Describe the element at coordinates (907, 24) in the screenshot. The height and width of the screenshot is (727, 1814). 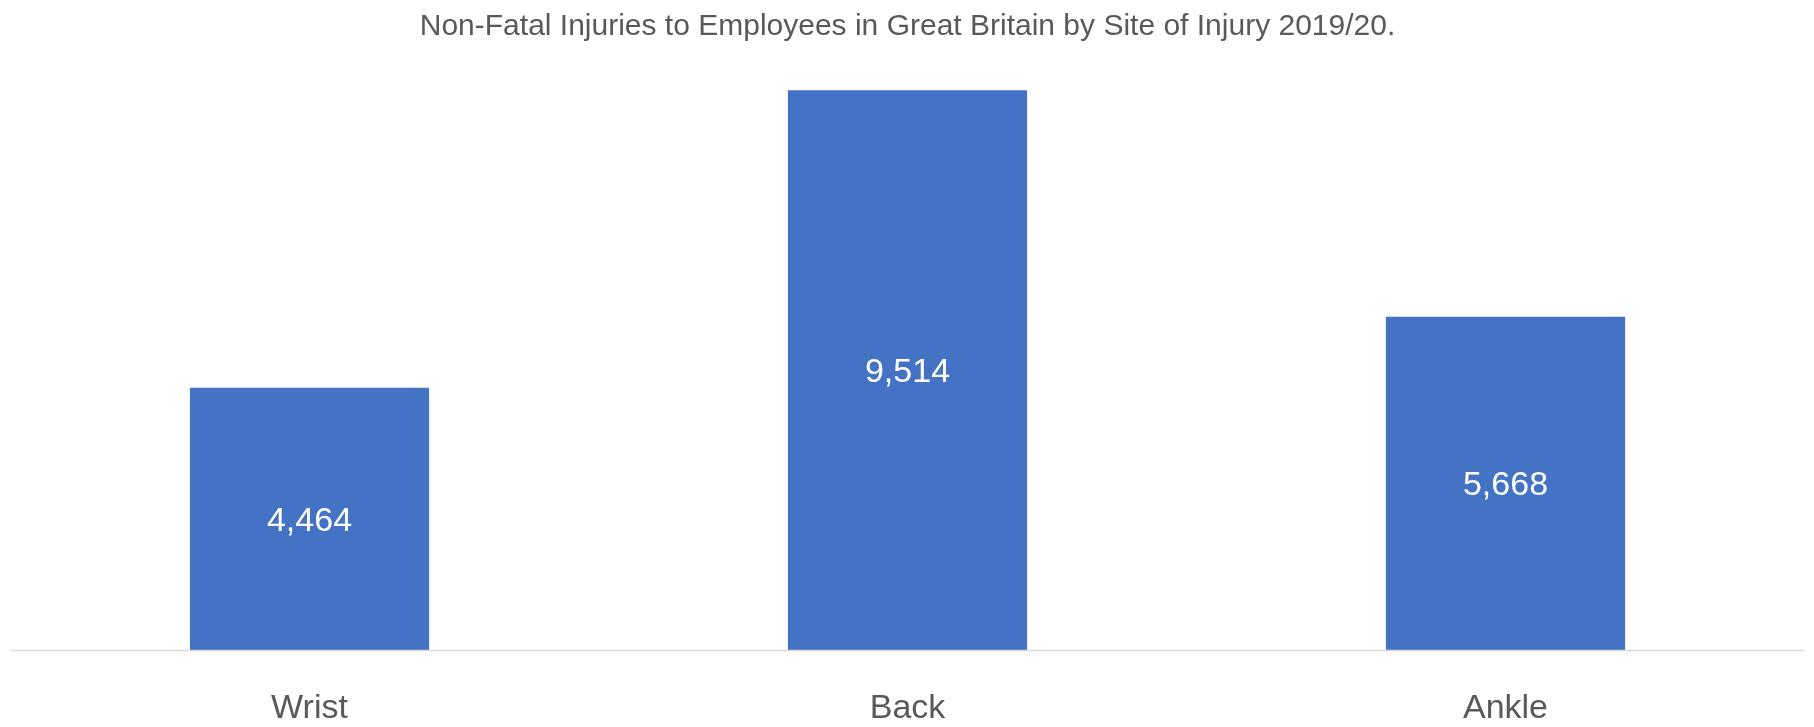
I see `chart-title: Non-Fatal Injuries to Employees in Great Britain by Site of Injury 2019/20.` at that location.